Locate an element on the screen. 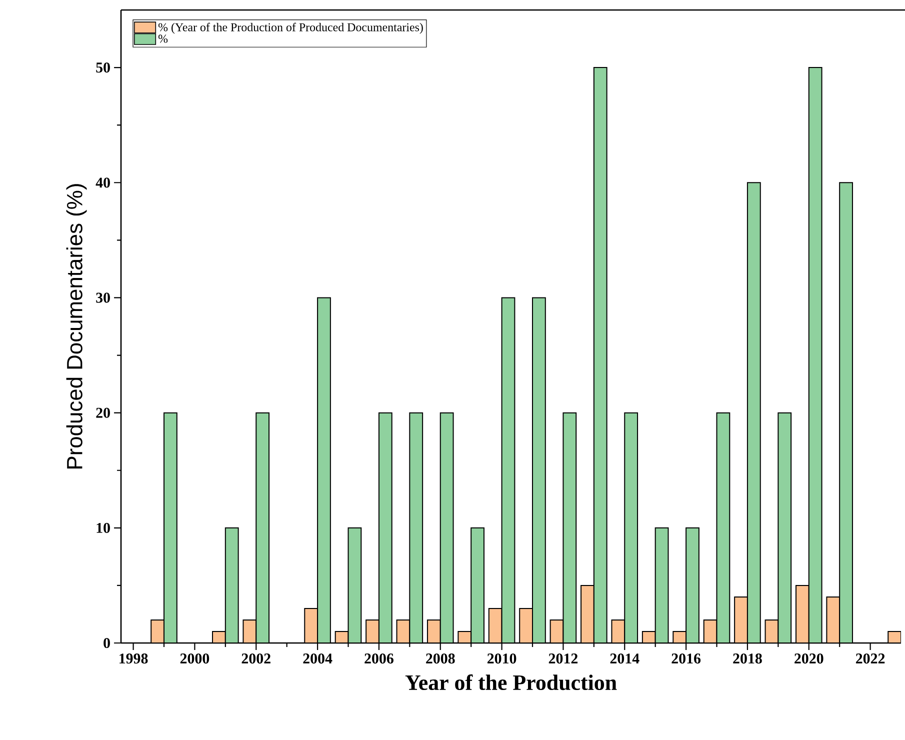  x-tick-label: 1998 is located at coordinates (134, 658).